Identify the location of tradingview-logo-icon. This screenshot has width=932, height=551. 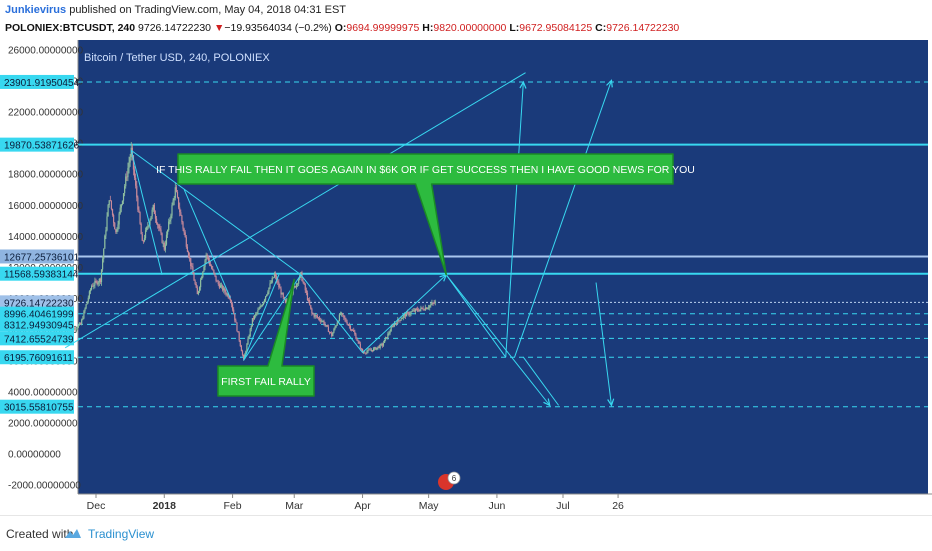
(73, 533).